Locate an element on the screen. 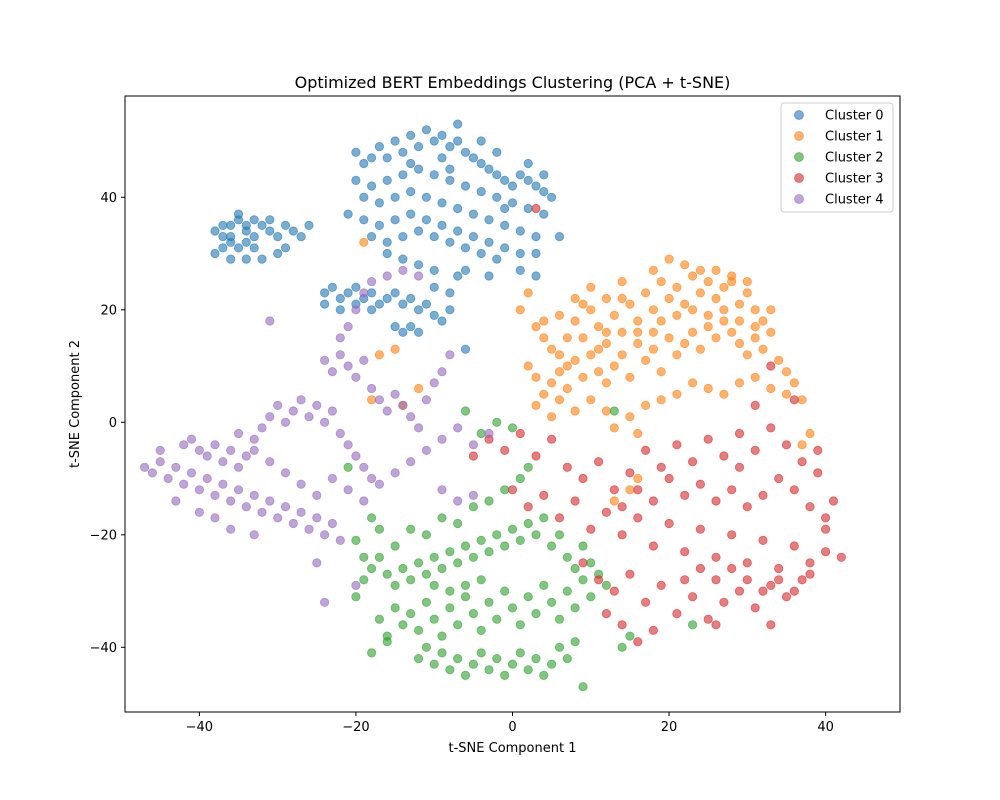 The image size is (1000, 800). y-tick-label-0: −40 is located at coordinates (103, 648).